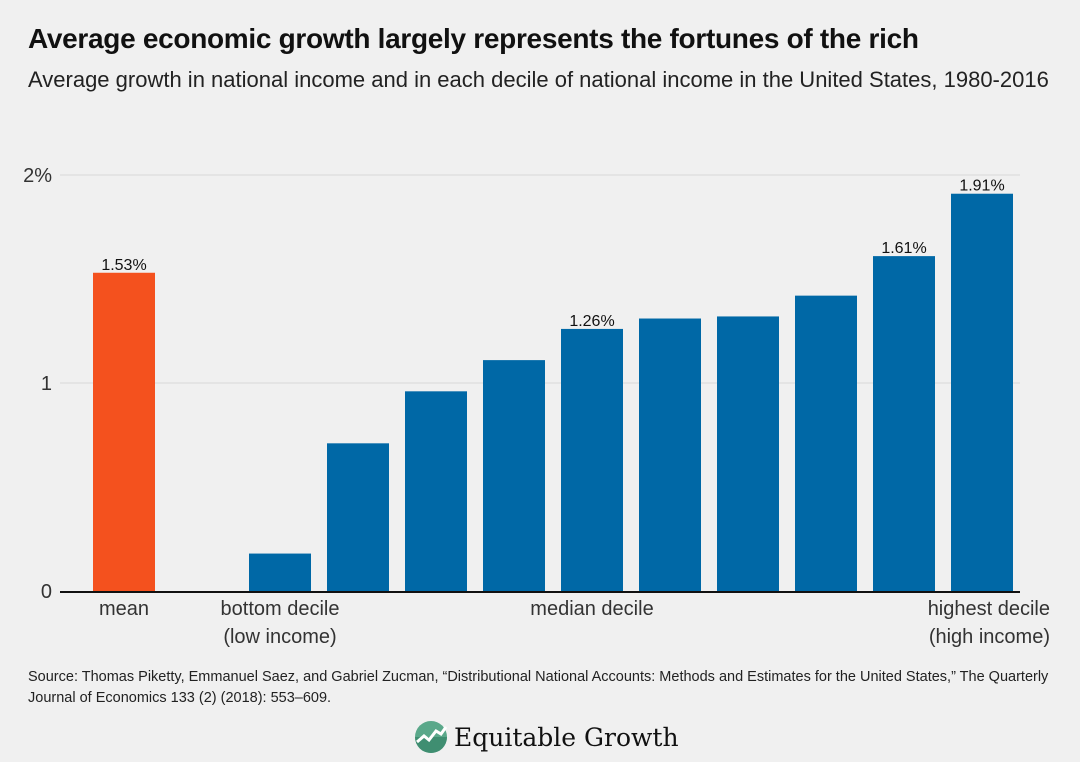 The width and height of the screenshot is (1080, 762). Describe the element at coordinates (279, 637) in the screenshot. I see `x-tick-label: (low income)` at that location.